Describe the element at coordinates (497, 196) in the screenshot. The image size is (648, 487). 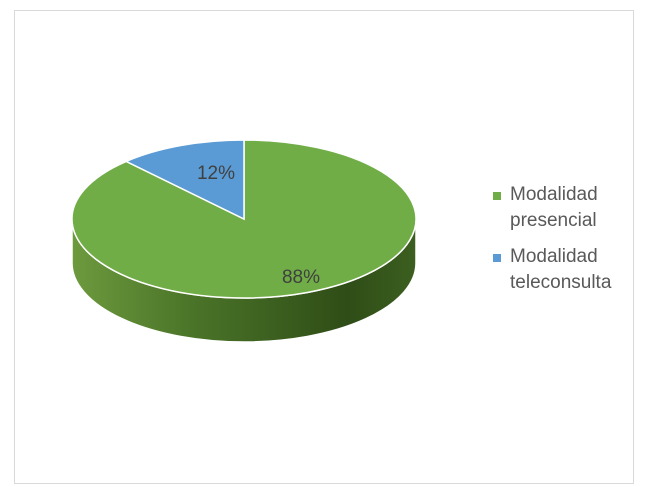
I see `legend-swatch-presencial` at that location.